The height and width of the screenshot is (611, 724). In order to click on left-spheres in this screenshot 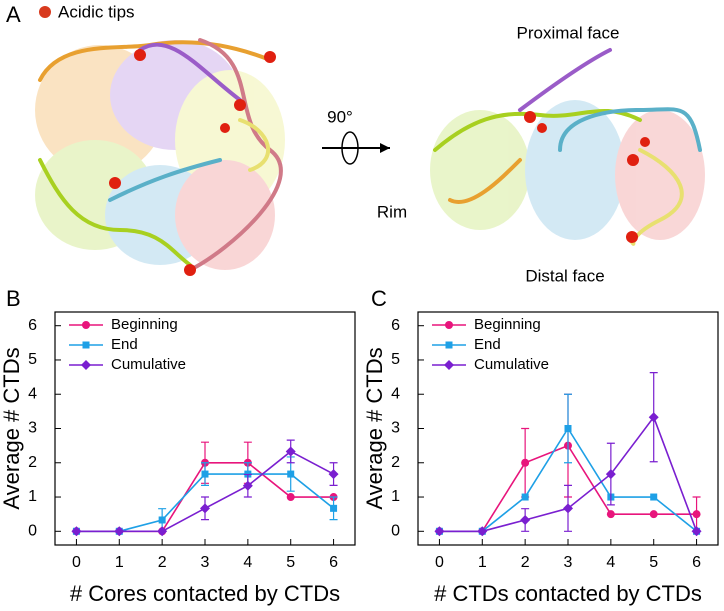, I will do `click(192, 162)`.